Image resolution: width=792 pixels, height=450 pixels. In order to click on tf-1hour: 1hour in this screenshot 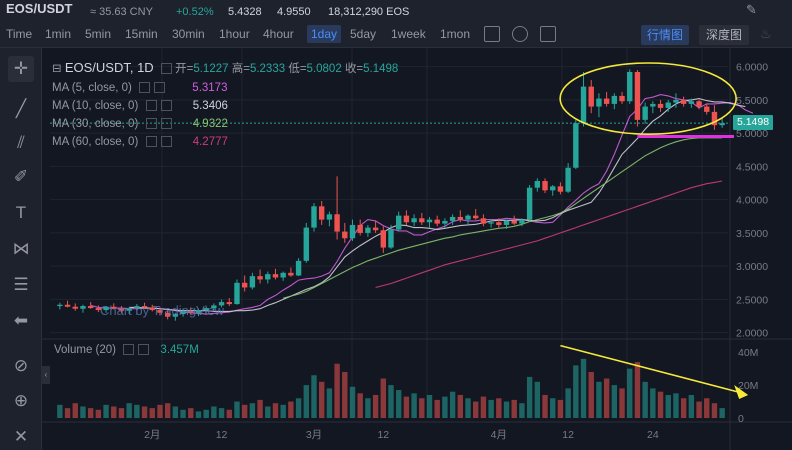, I will do `click(234, 34)`.